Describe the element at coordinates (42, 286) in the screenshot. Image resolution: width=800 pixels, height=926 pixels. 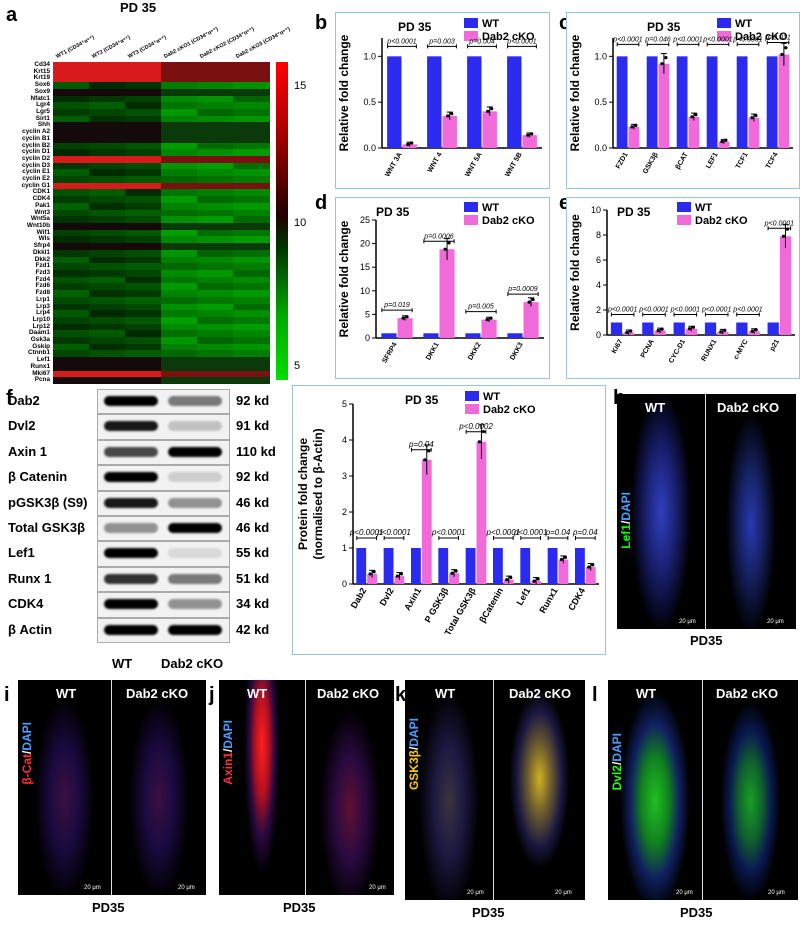
I see `heatmap-row-label: Fzd6` at that location.